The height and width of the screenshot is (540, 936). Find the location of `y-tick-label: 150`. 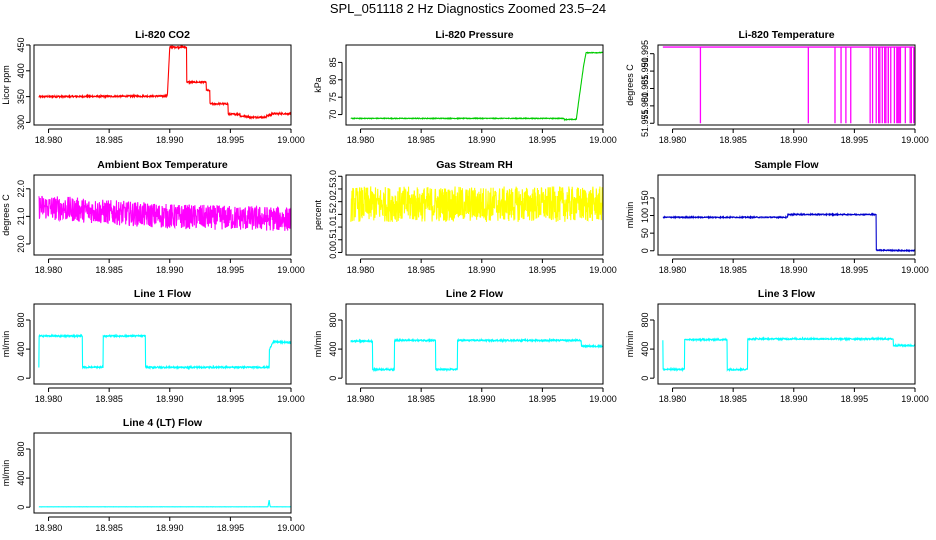

y-tick-label: 150 is located at coordinates (645, 197).